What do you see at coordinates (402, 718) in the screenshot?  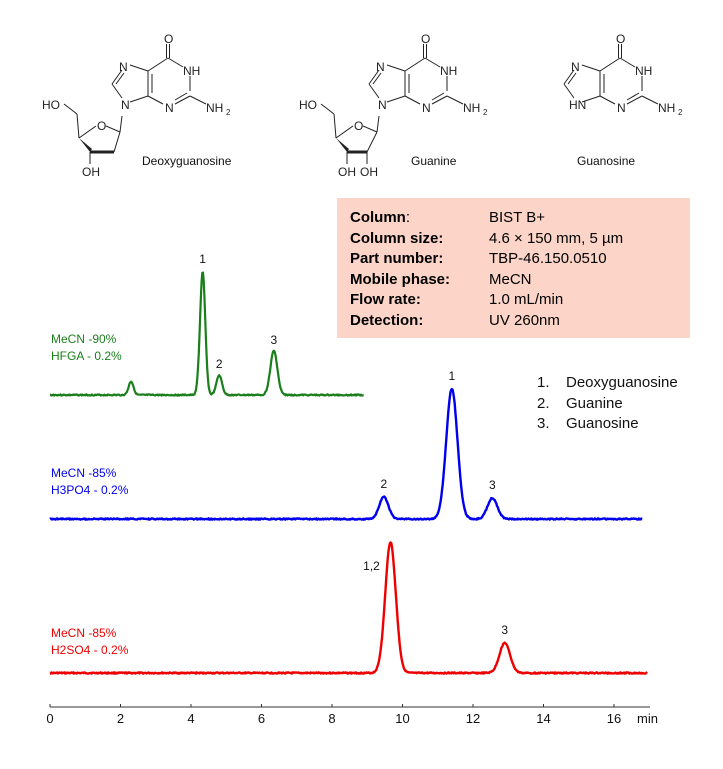 I see `x-axis-tick-label: 10` at bounding box center [402, 718].